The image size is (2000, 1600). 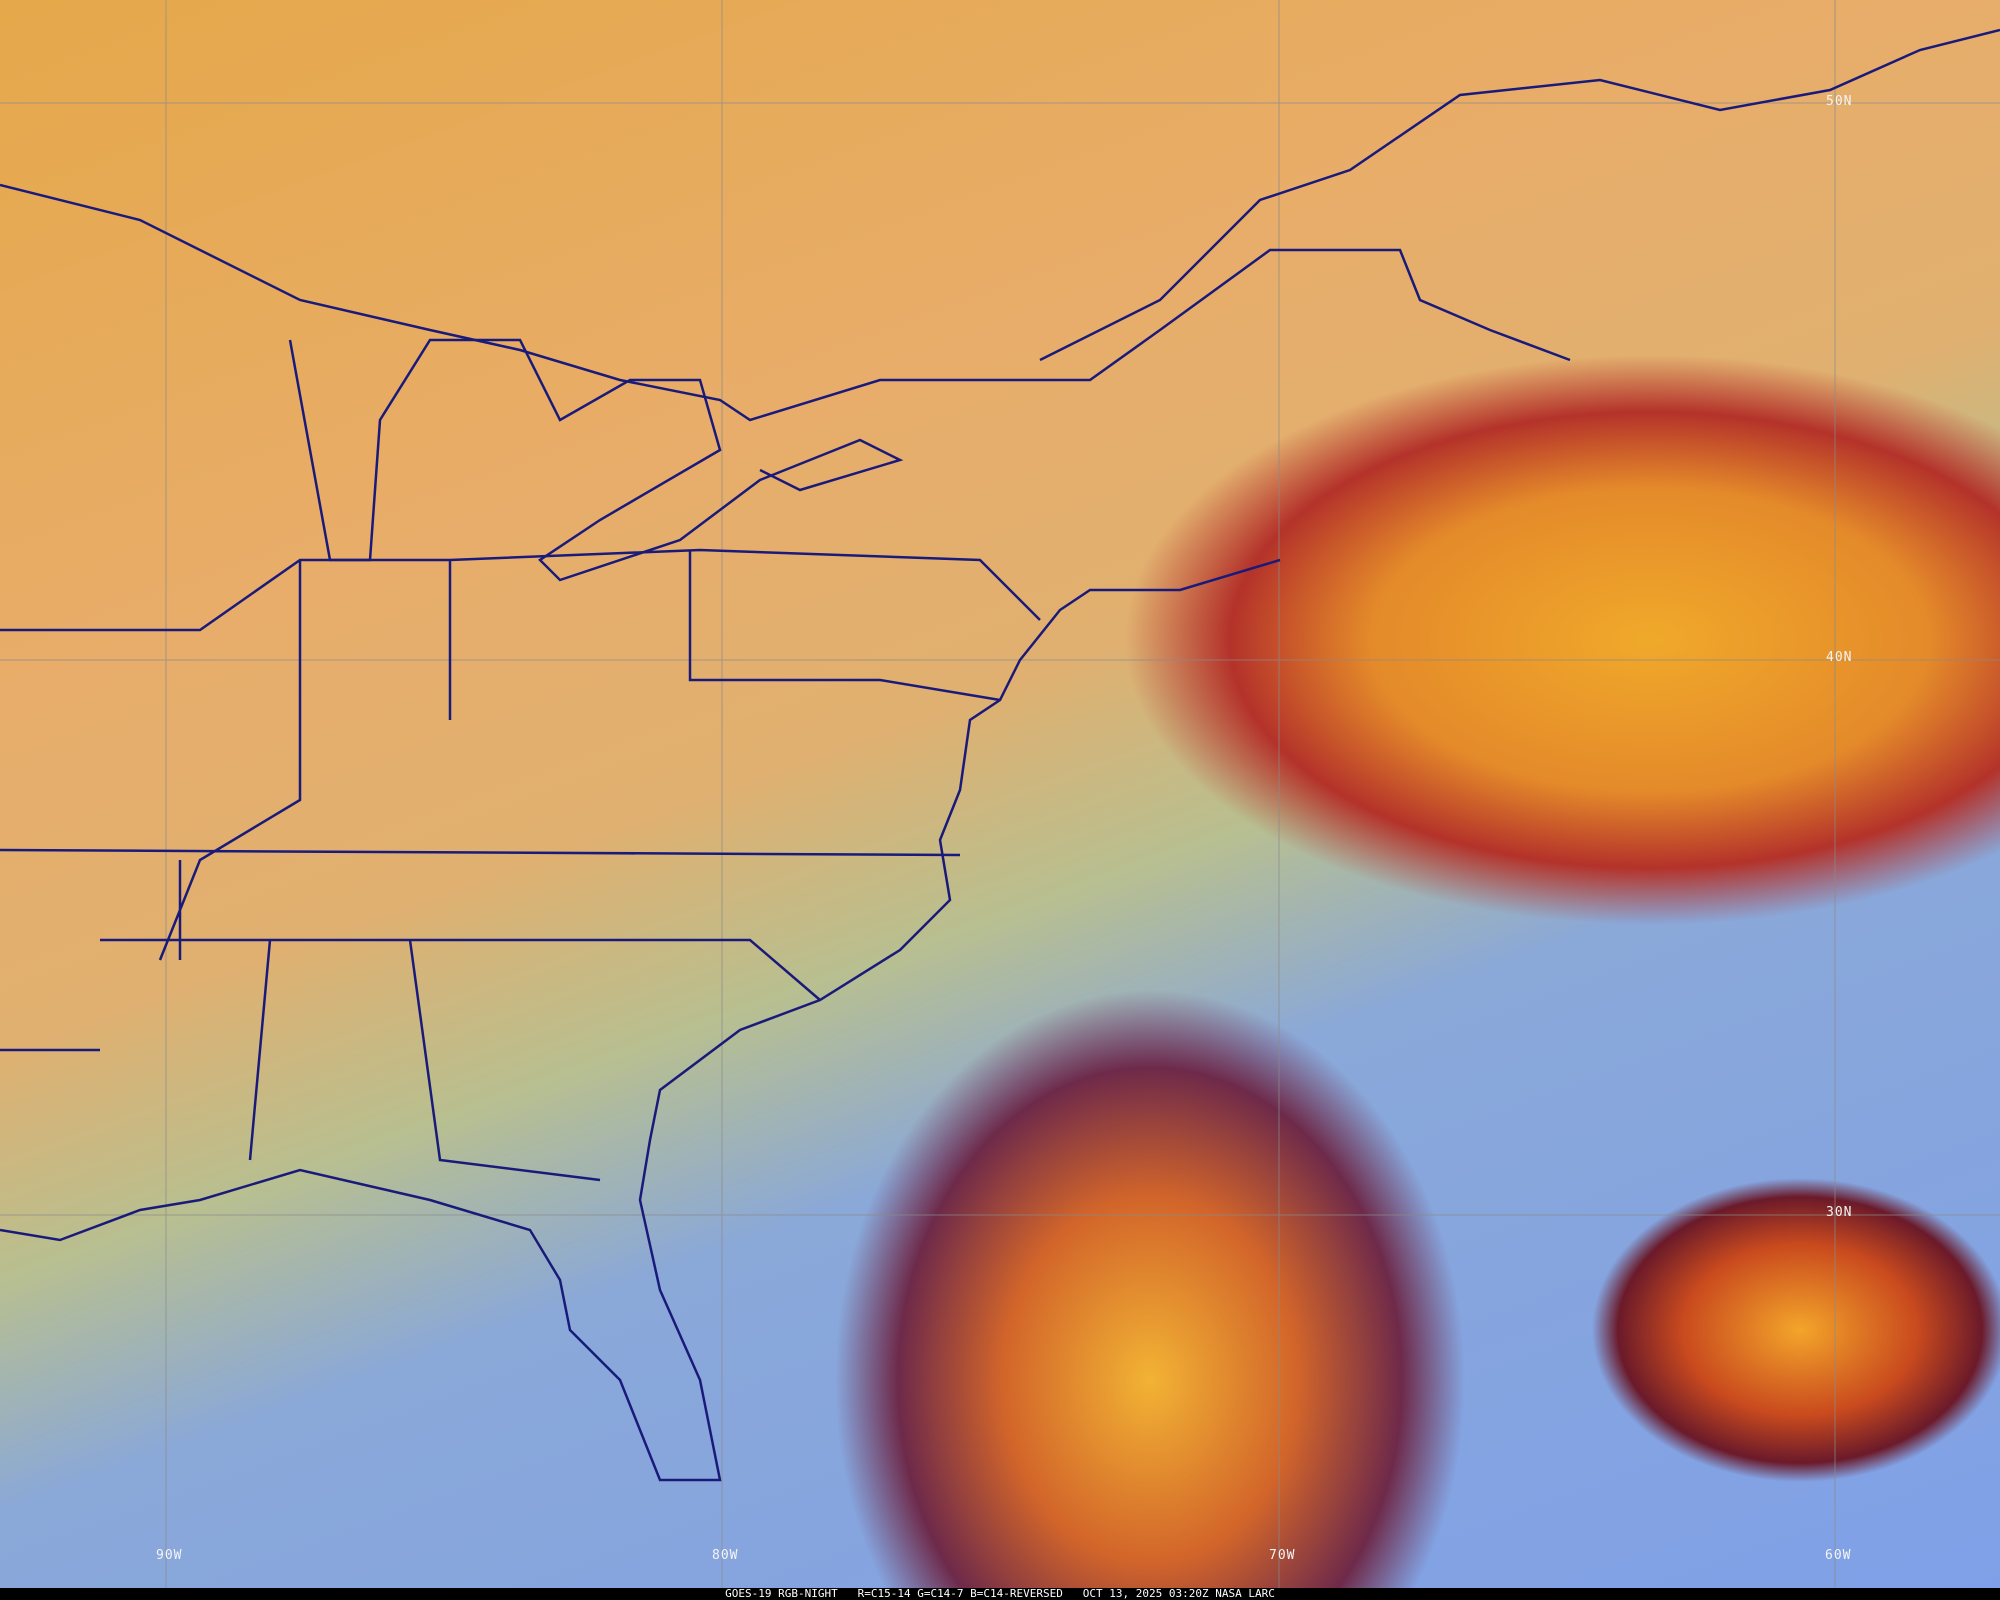 What do you see at coordinates (785, 302) in the screenshot?
I see `us-canada-border` at bounding box center [785, 302].